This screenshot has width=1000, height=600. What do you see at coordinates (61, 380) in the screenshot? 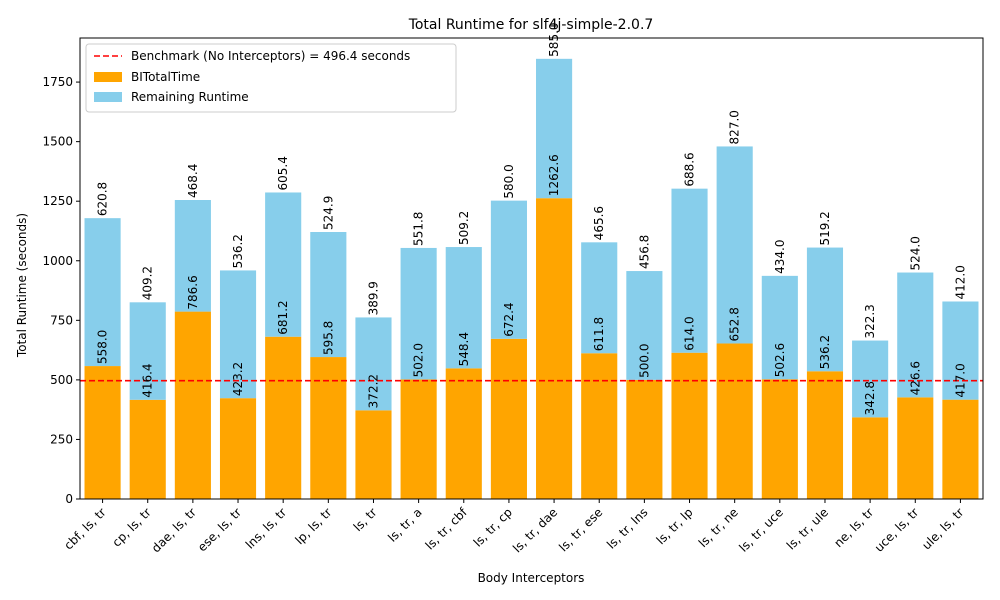
I see `y-tick-label: 500` at bounding box center [61, 380].